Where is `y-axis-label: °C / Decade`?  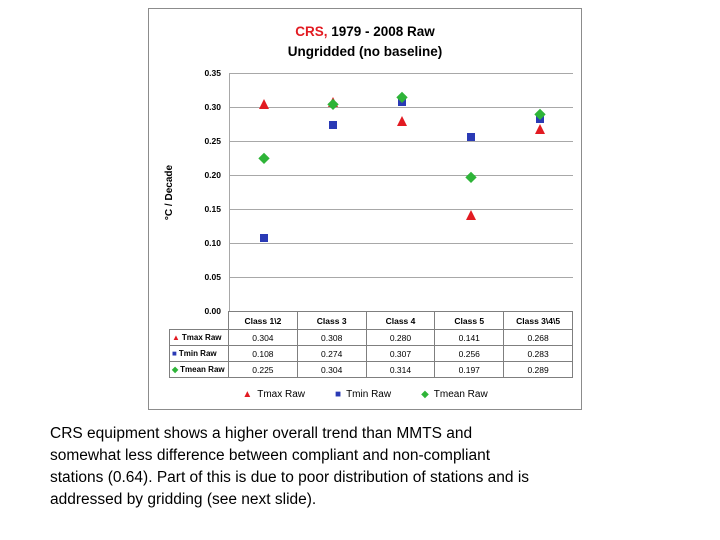
y-axis-label: °C / Decade is located at coordinates (170, 192).